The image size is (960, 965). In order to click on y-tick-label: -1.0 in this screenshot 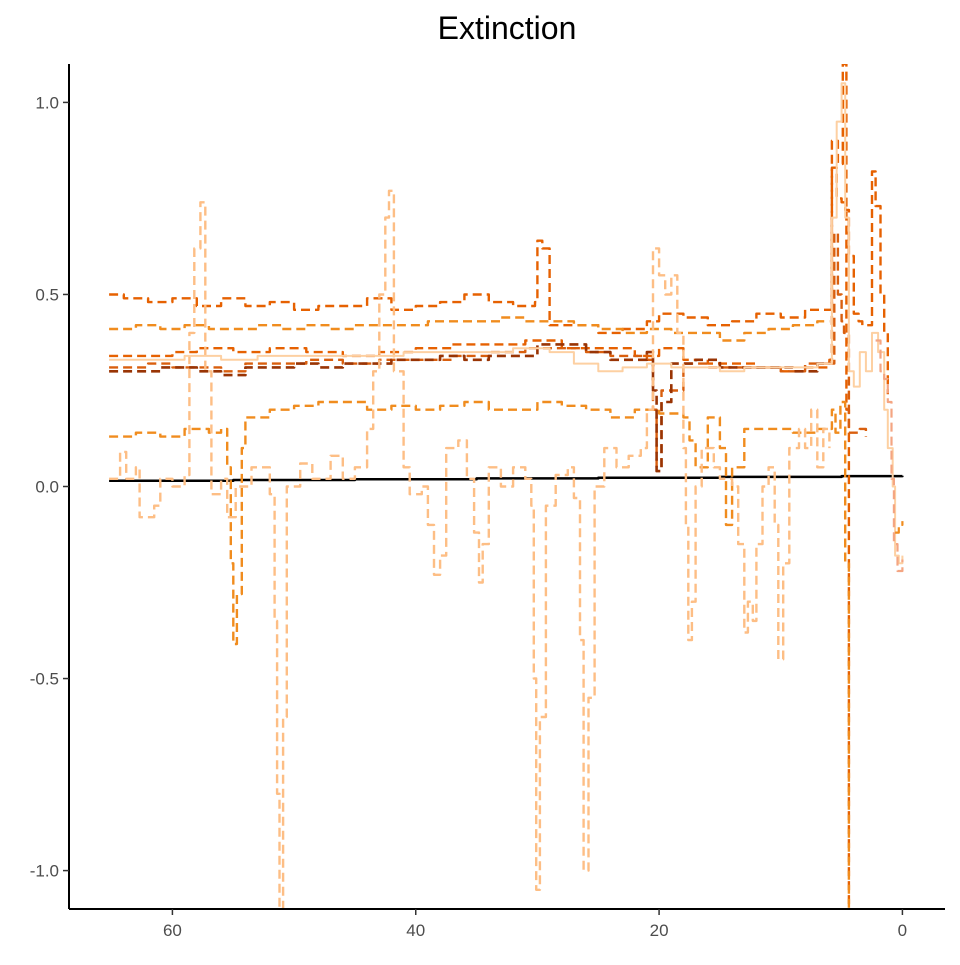, I will do `click(44, 871)`.